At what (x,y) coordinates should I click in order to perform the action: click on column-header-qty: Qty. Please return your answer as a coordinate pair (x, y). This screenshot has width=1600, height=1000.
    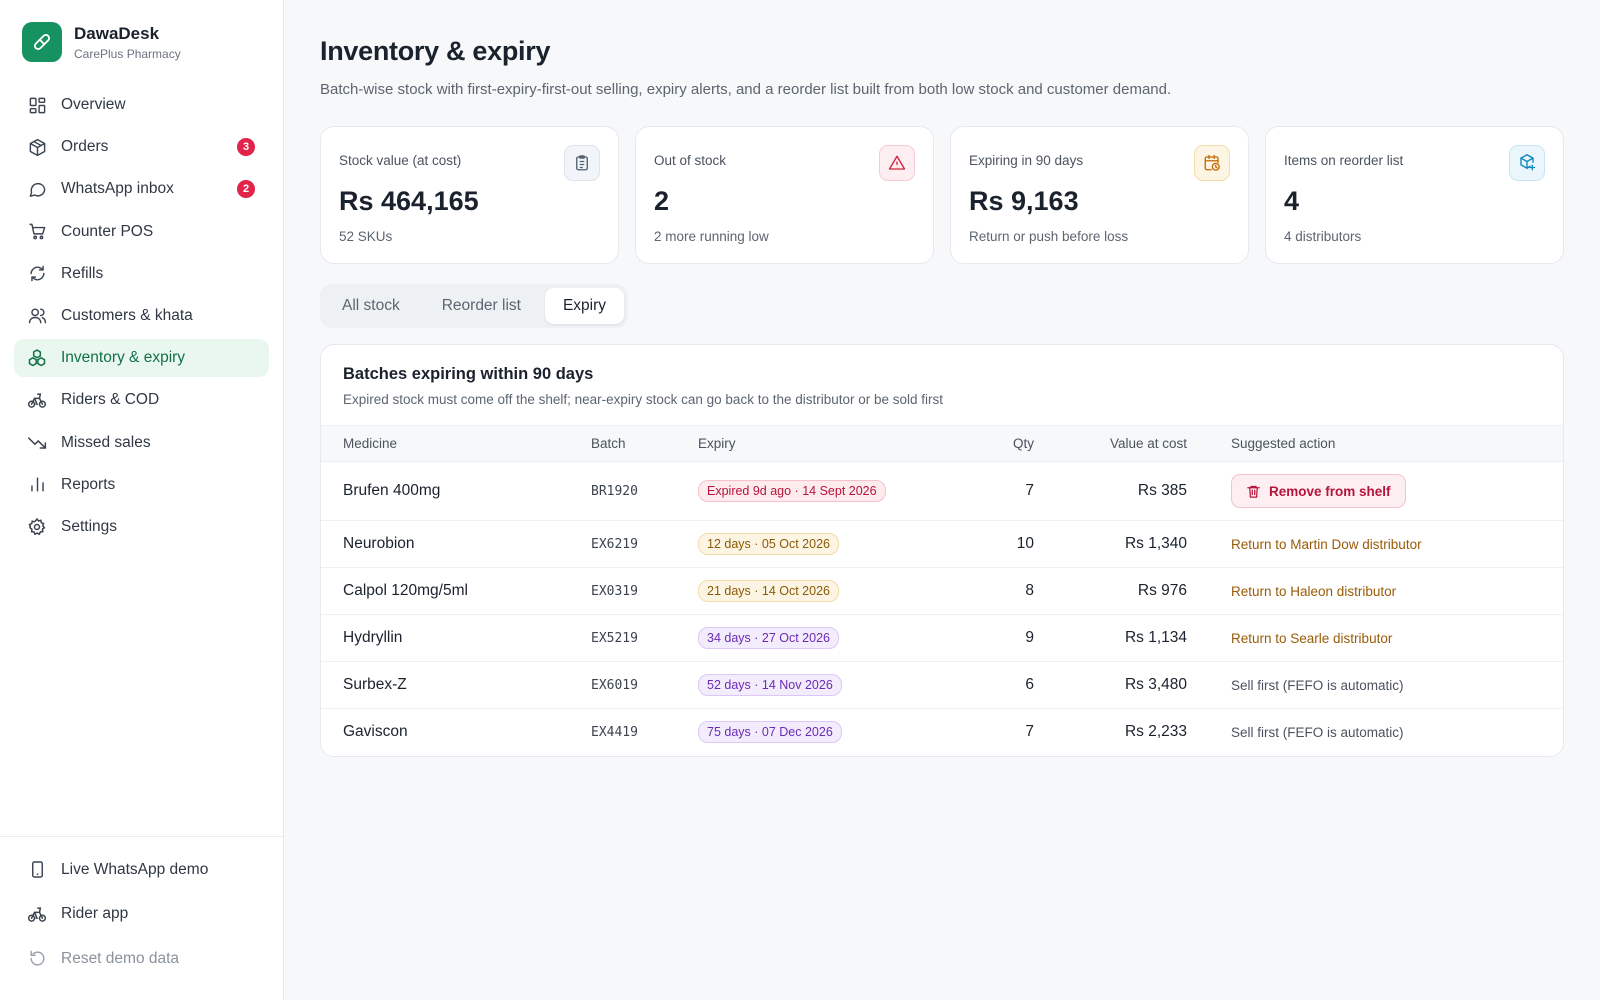
    Looking at the image, I should click on (1006, 443).